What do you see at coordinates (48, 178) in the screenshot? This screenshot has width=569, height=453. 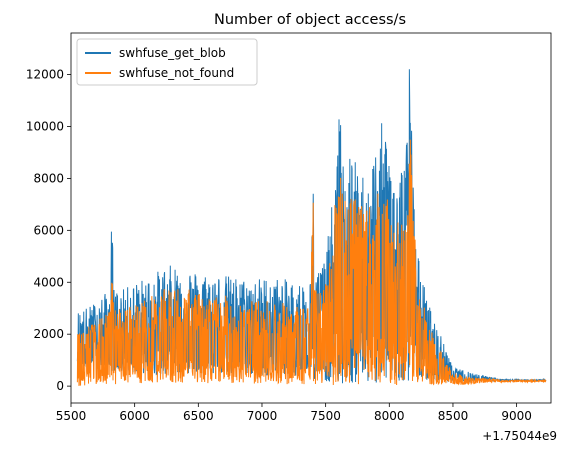 I see `y-tick-label: 8000` at bounding box center [48, 178].